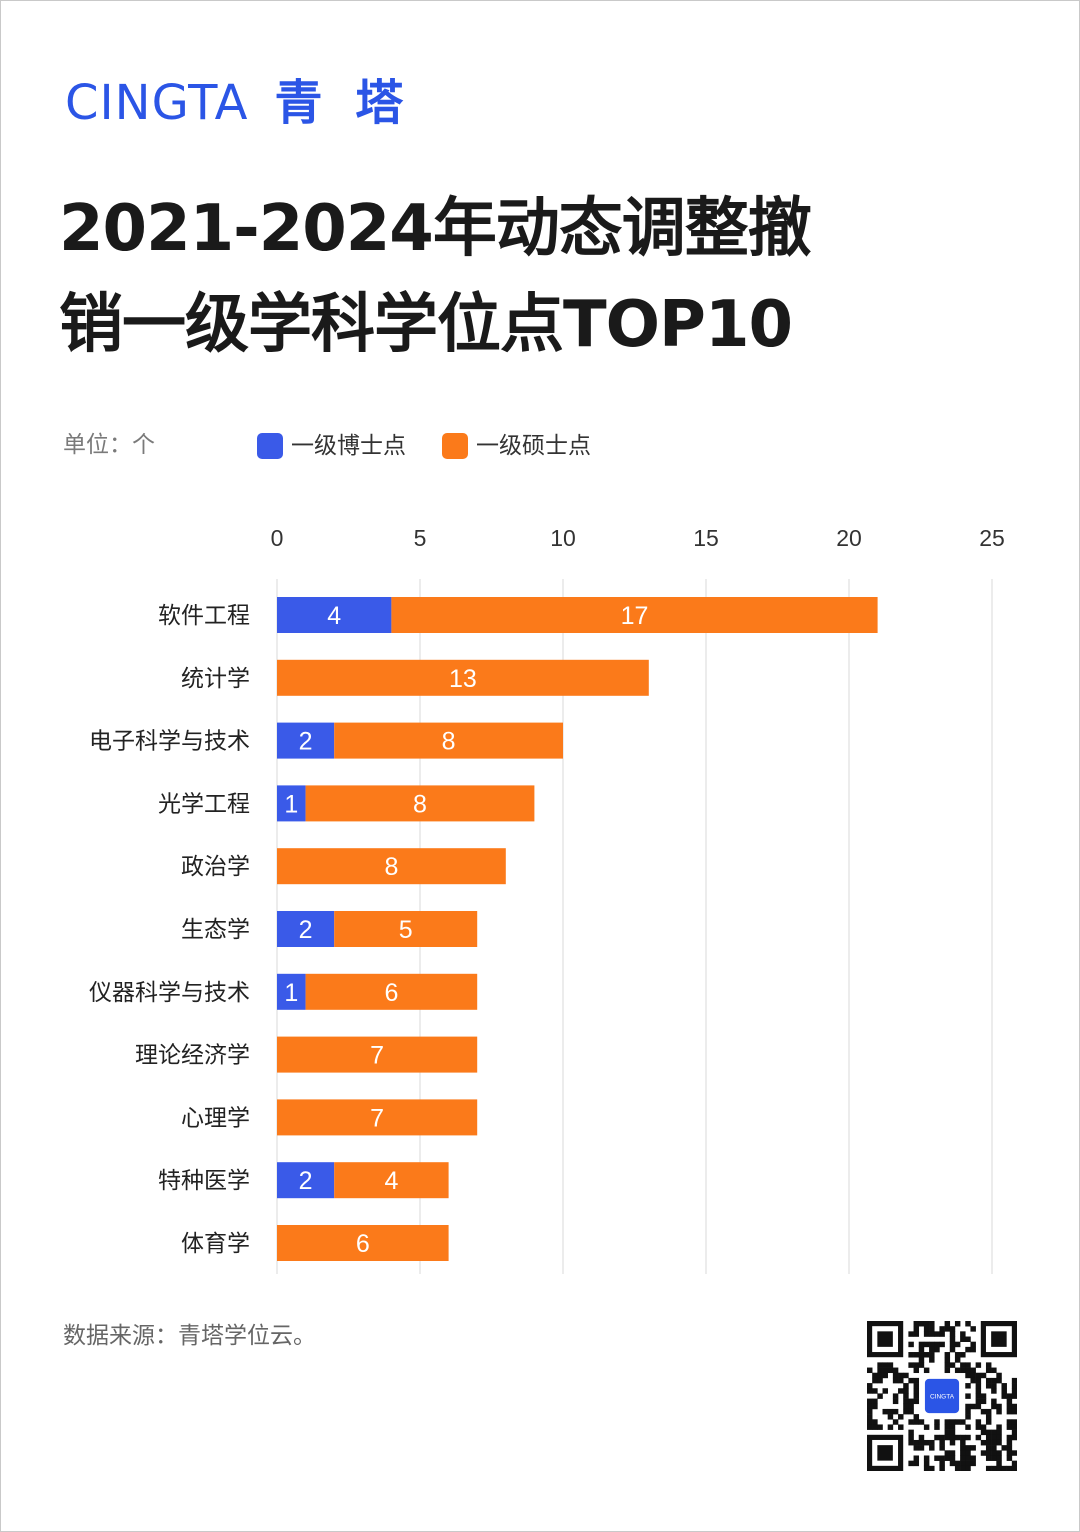  What do you see at coordinates (391, 993) in the screenshot?
I see `bar-data-label: 6` at bounding box center [391, 993].